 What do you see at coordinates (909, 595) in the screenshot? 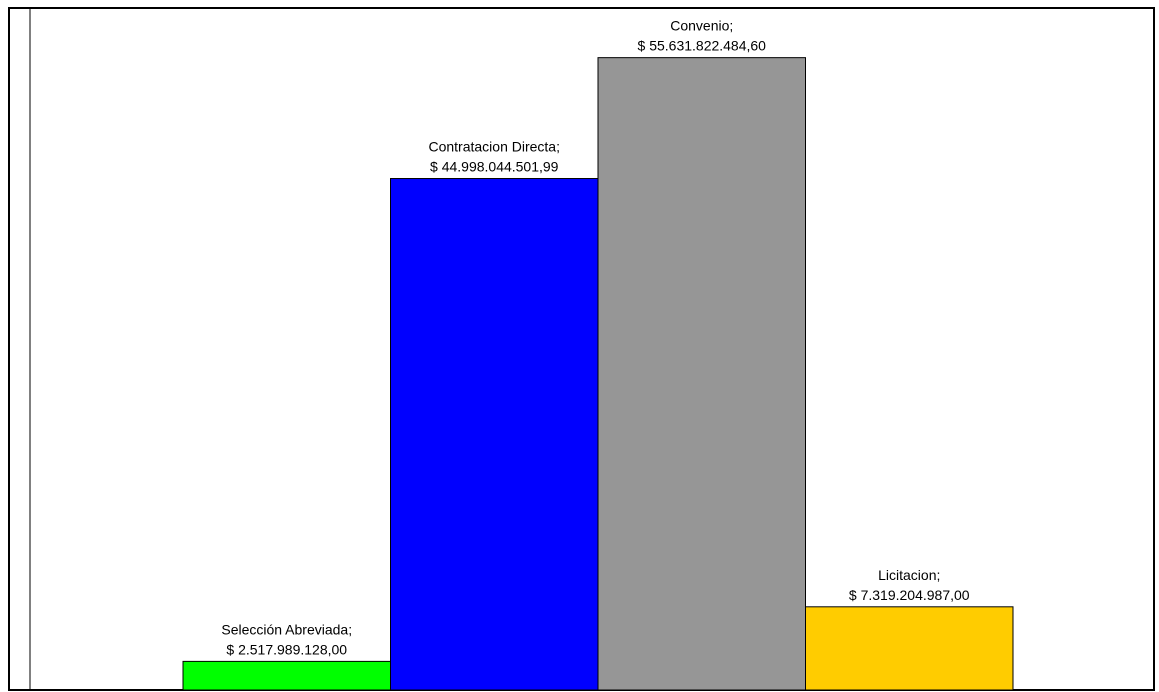
I see `data-label-value-licitacion: $ 7.319.204.987,00` at bounding box center [909, 595].